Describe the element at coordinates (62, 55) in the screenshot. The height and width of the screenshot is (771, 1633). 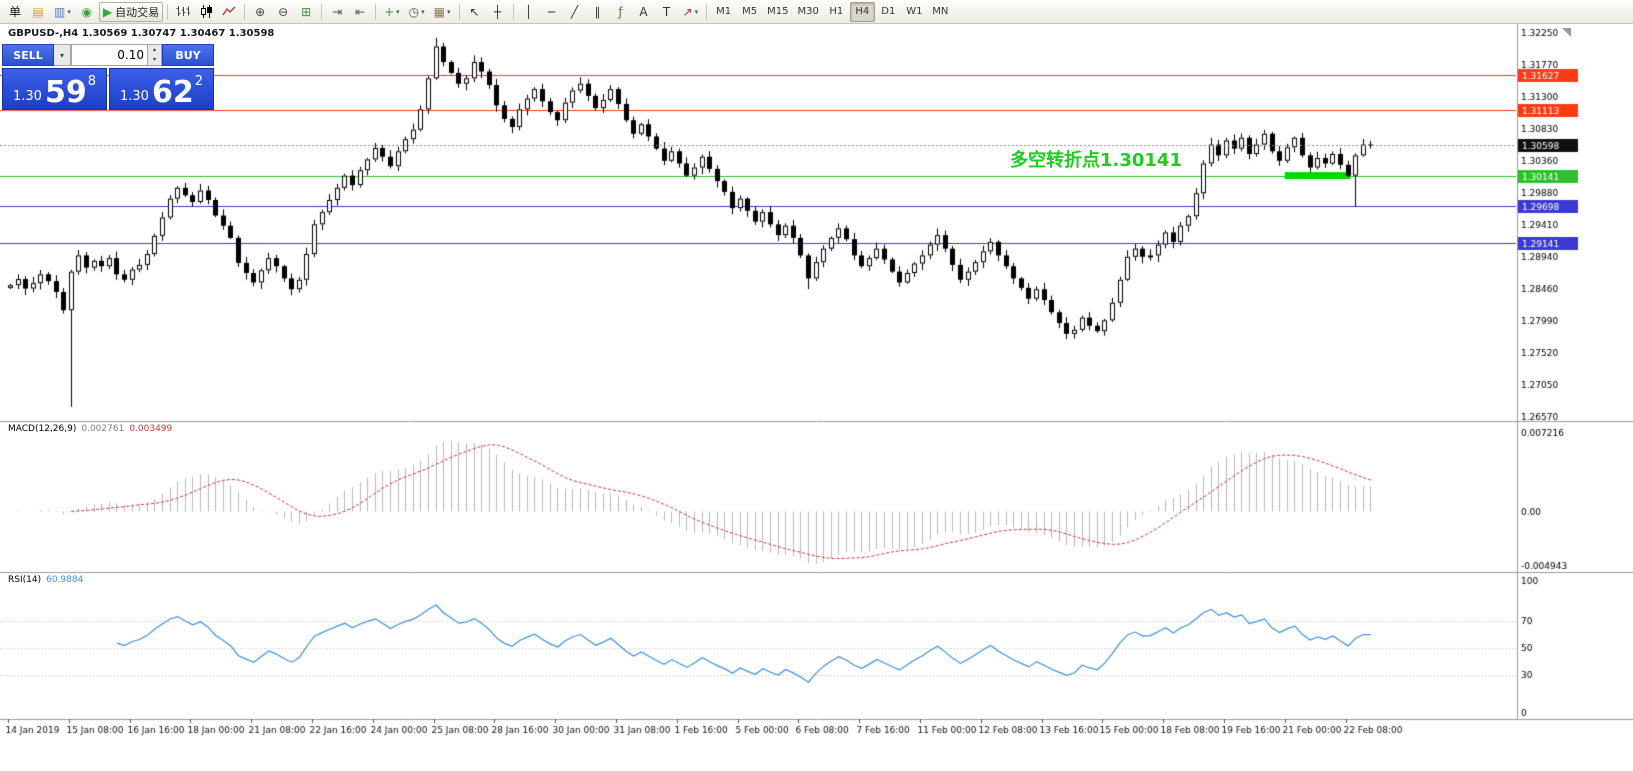
I see `volume-dropdown-icon: ▾` at that location.